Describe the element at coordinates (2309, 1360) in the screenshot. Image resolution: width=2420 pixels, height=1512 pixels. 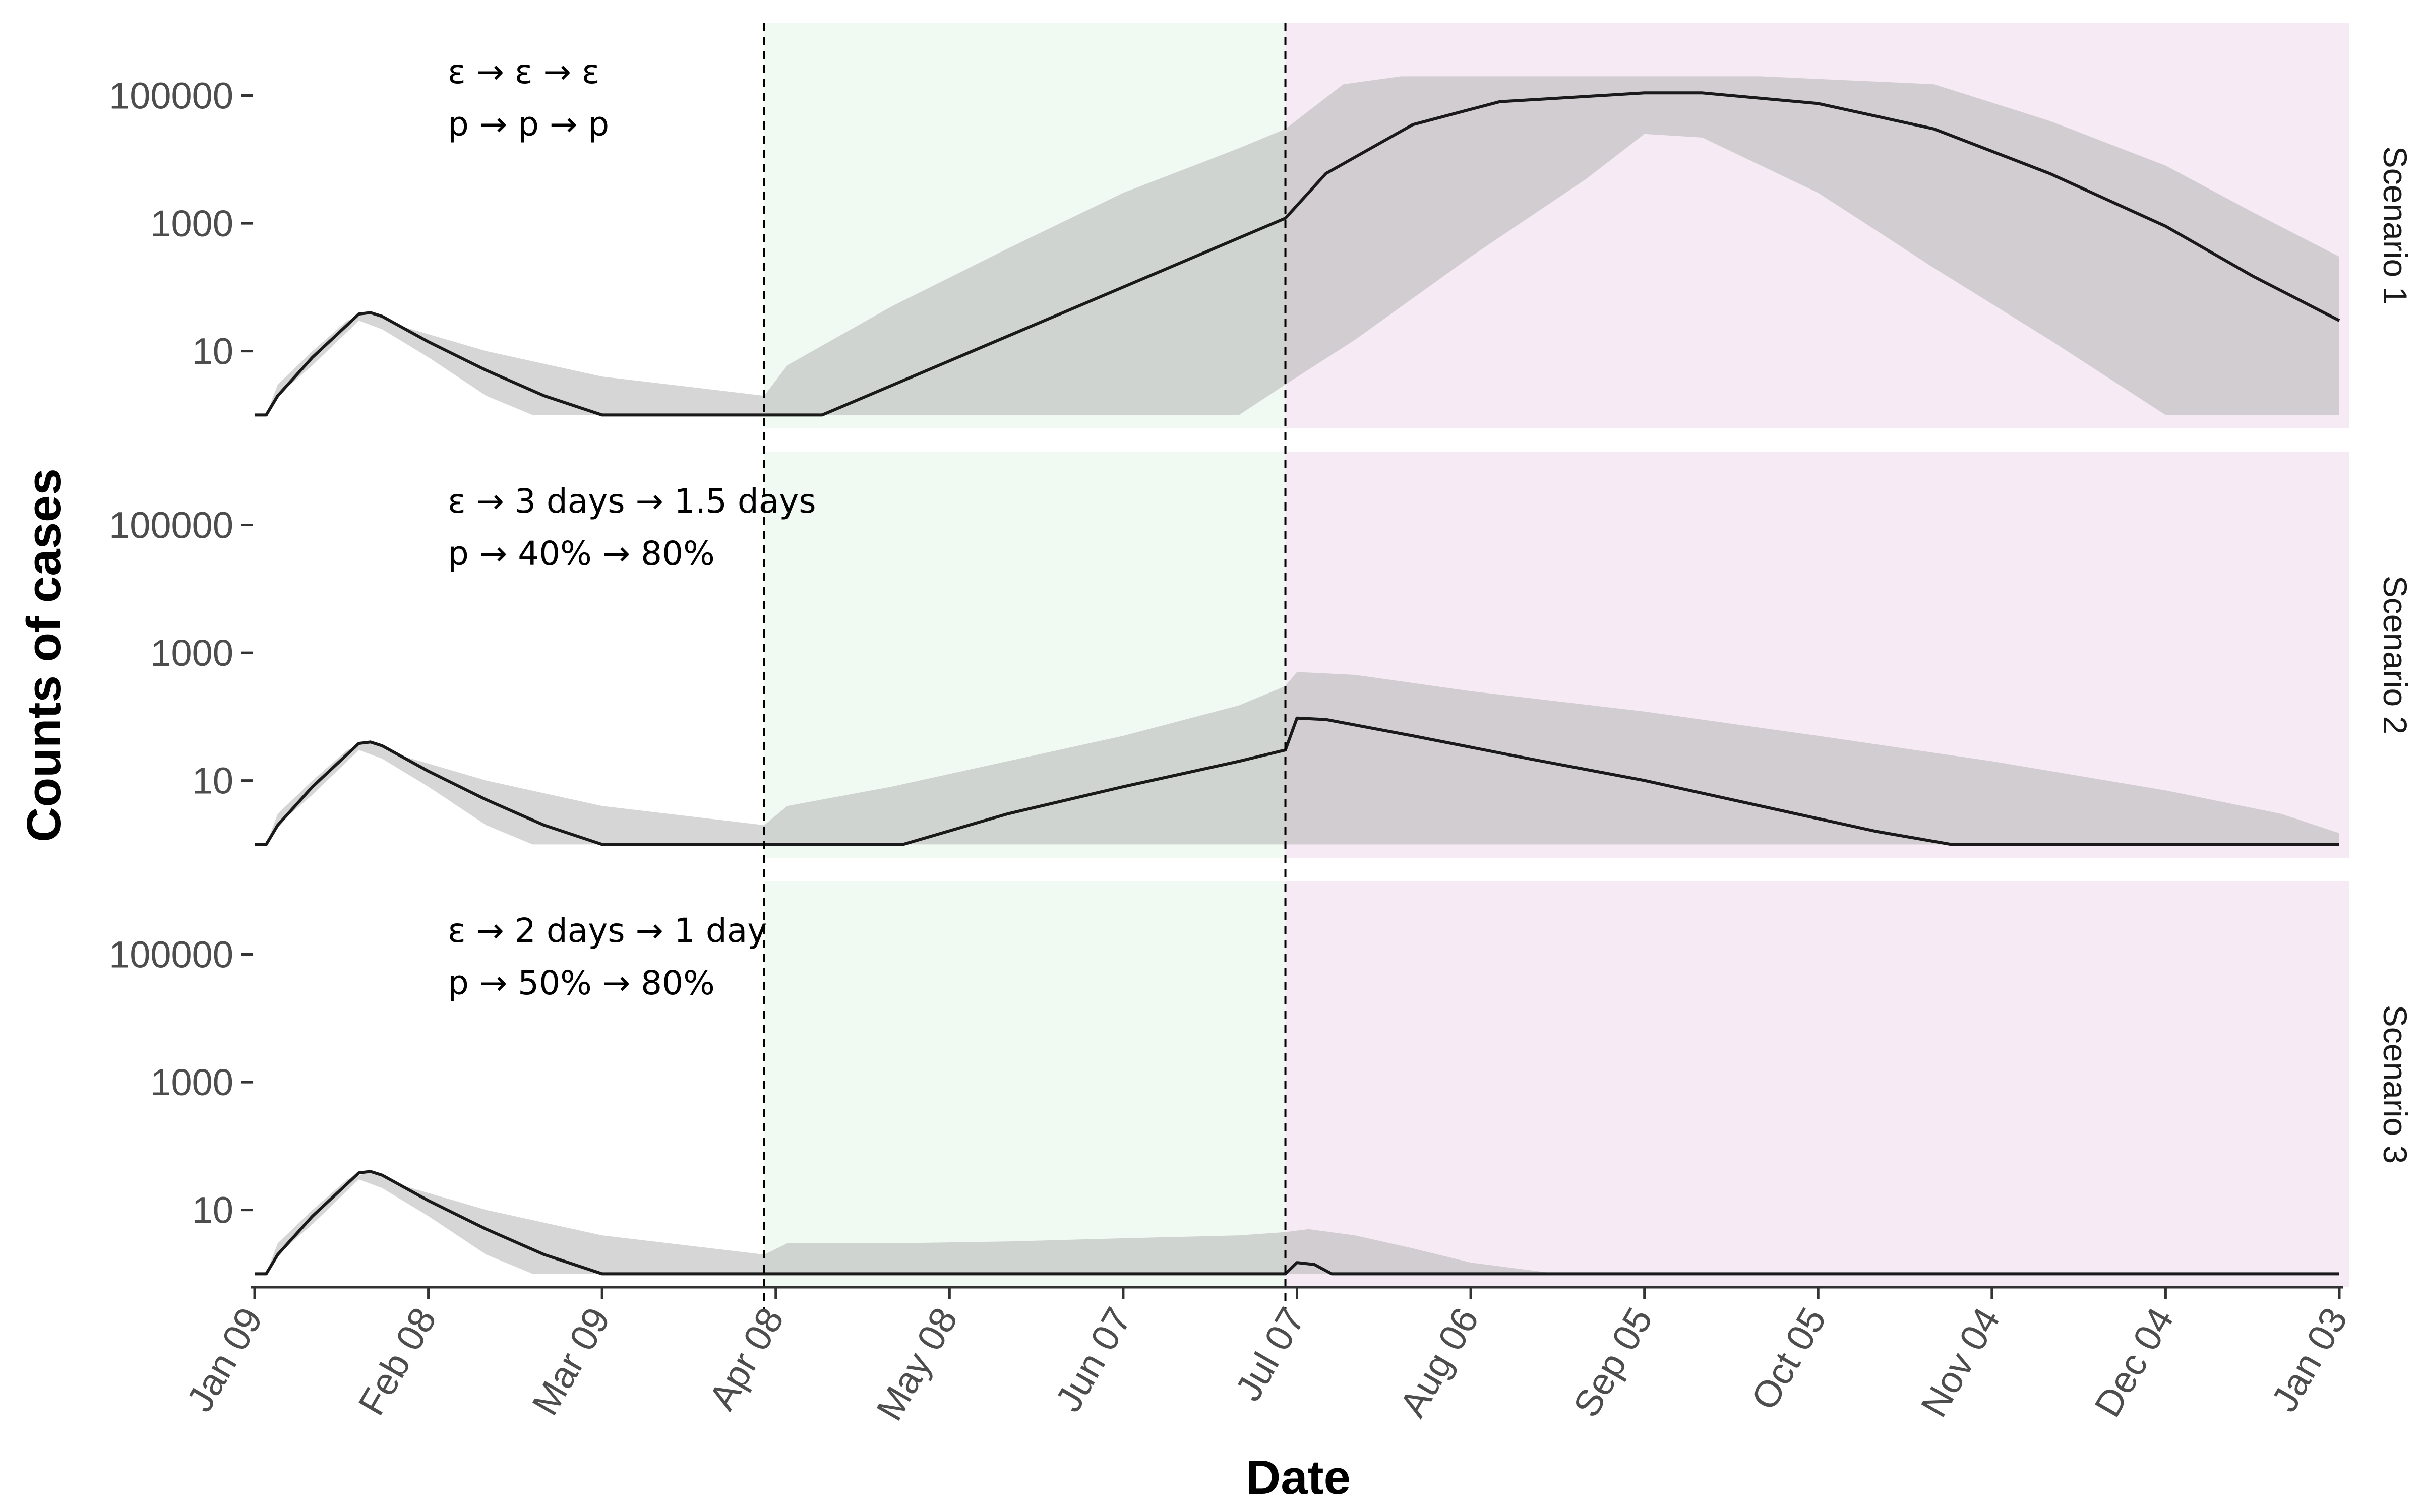
I see `x-tick-label: Jan 03` at that location.